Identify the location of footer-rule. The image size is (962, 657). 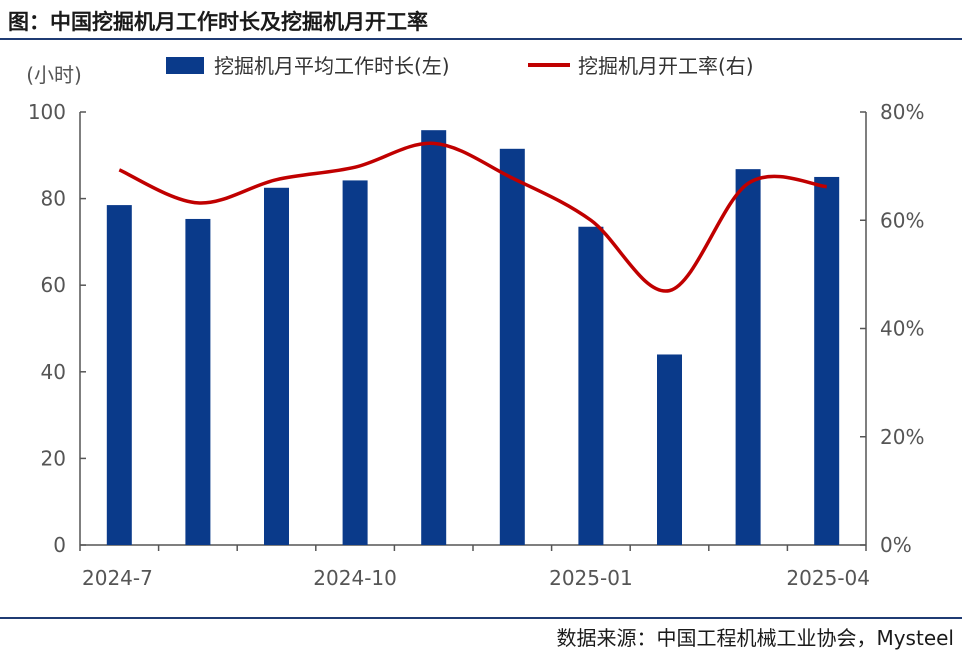
(481, 618).